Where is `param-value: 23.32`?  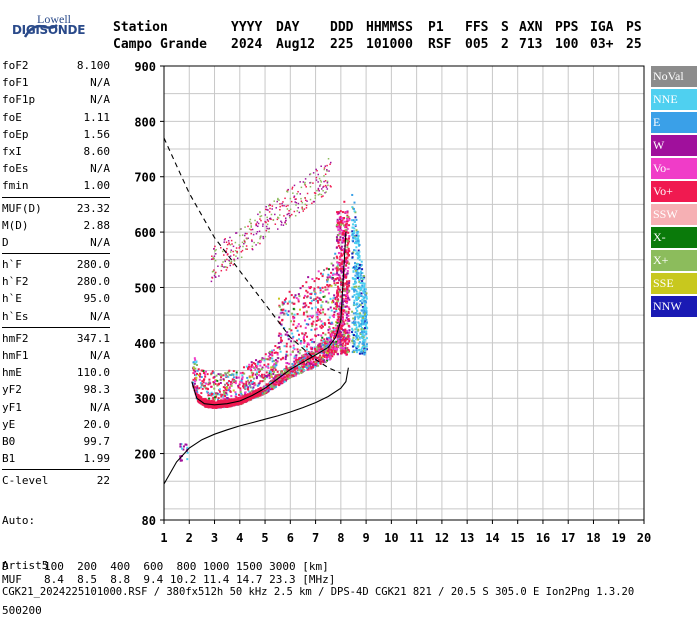 param-value: 23.32 is located at coordinates (93, 208).